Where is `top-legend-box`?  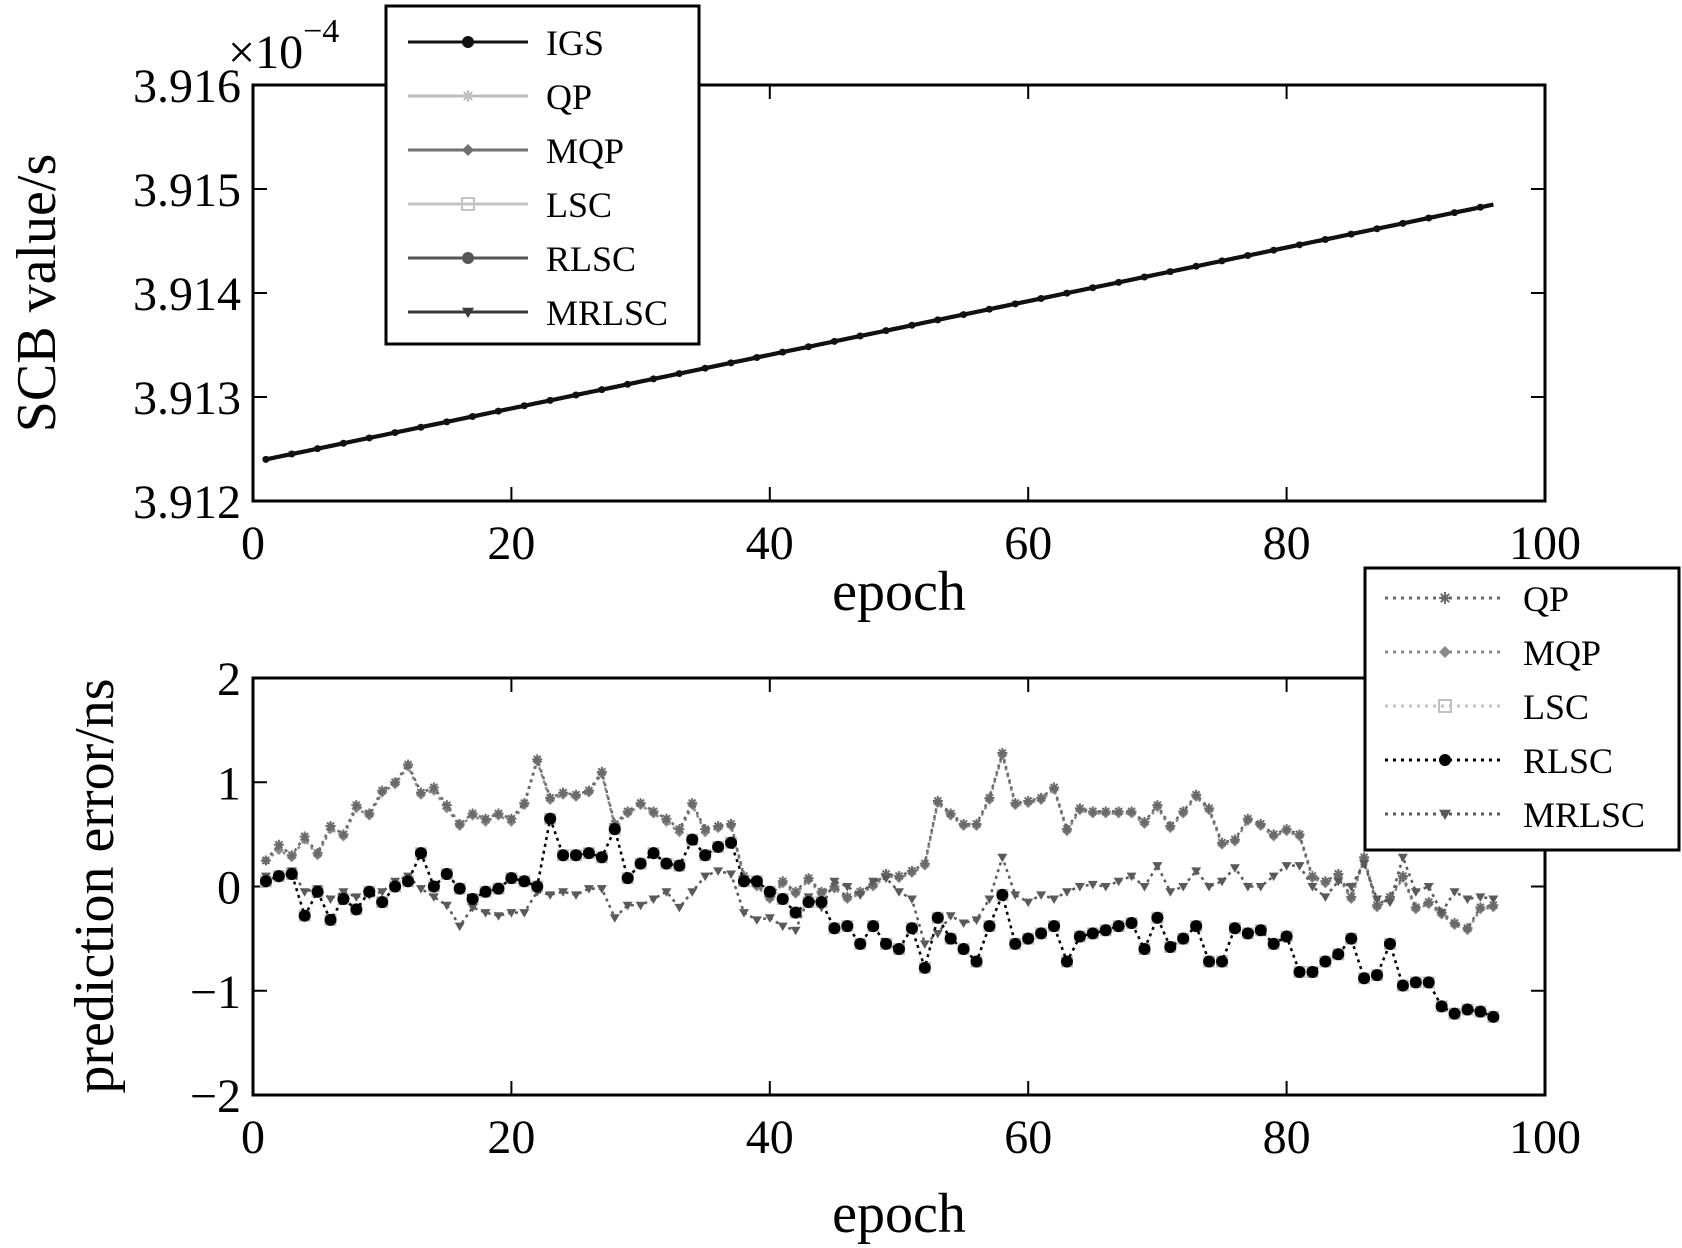 top-legend-box is located at coordinates (542, 175).